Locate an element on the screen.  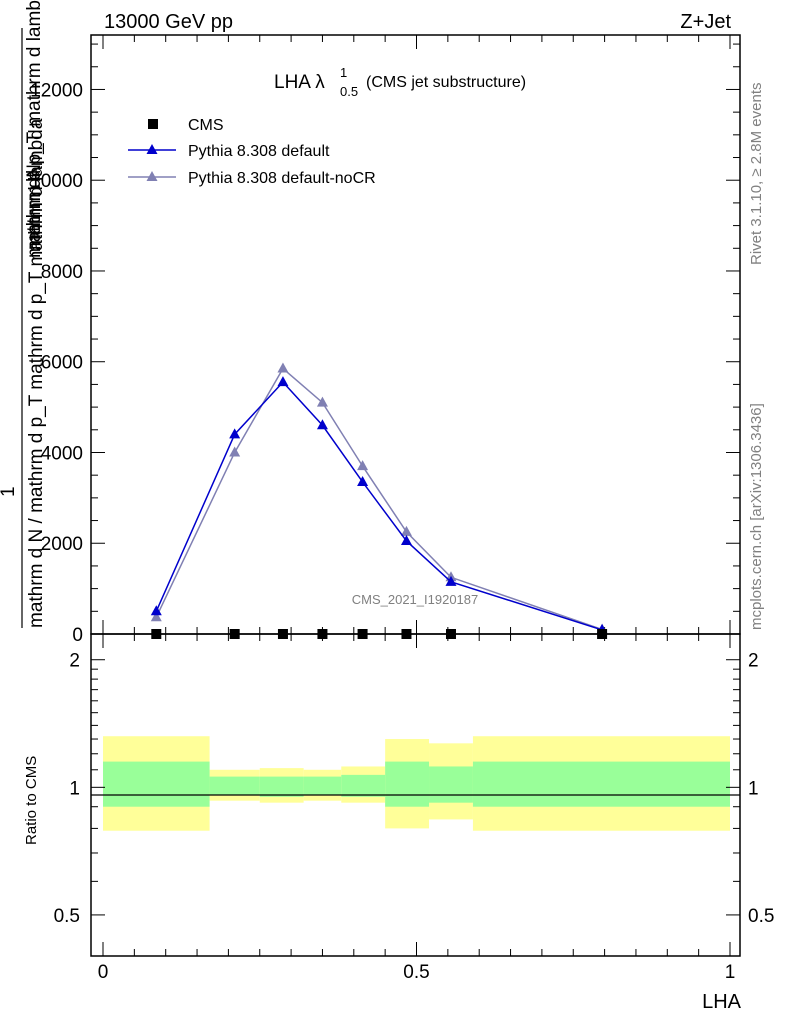
legend-cms-label: CMS is located at coordinates (206, 125).